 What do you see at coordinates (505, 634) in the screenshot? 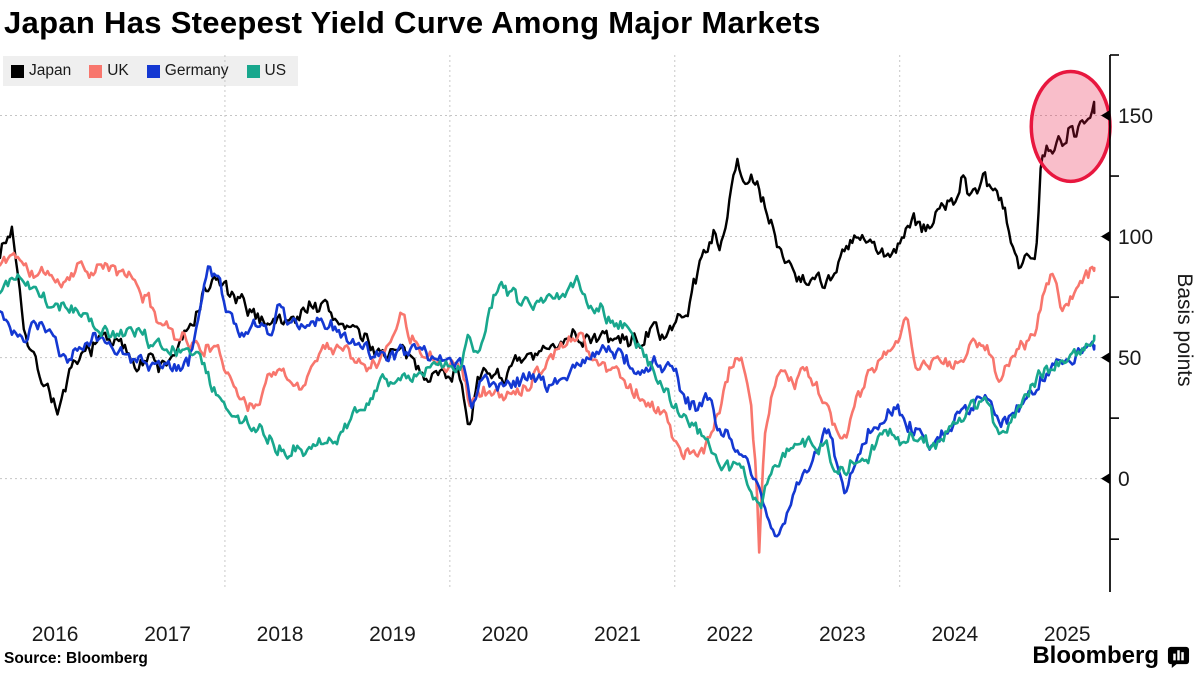
I see `x-axis-year-label: 2020` at bounding box center [505, 634].